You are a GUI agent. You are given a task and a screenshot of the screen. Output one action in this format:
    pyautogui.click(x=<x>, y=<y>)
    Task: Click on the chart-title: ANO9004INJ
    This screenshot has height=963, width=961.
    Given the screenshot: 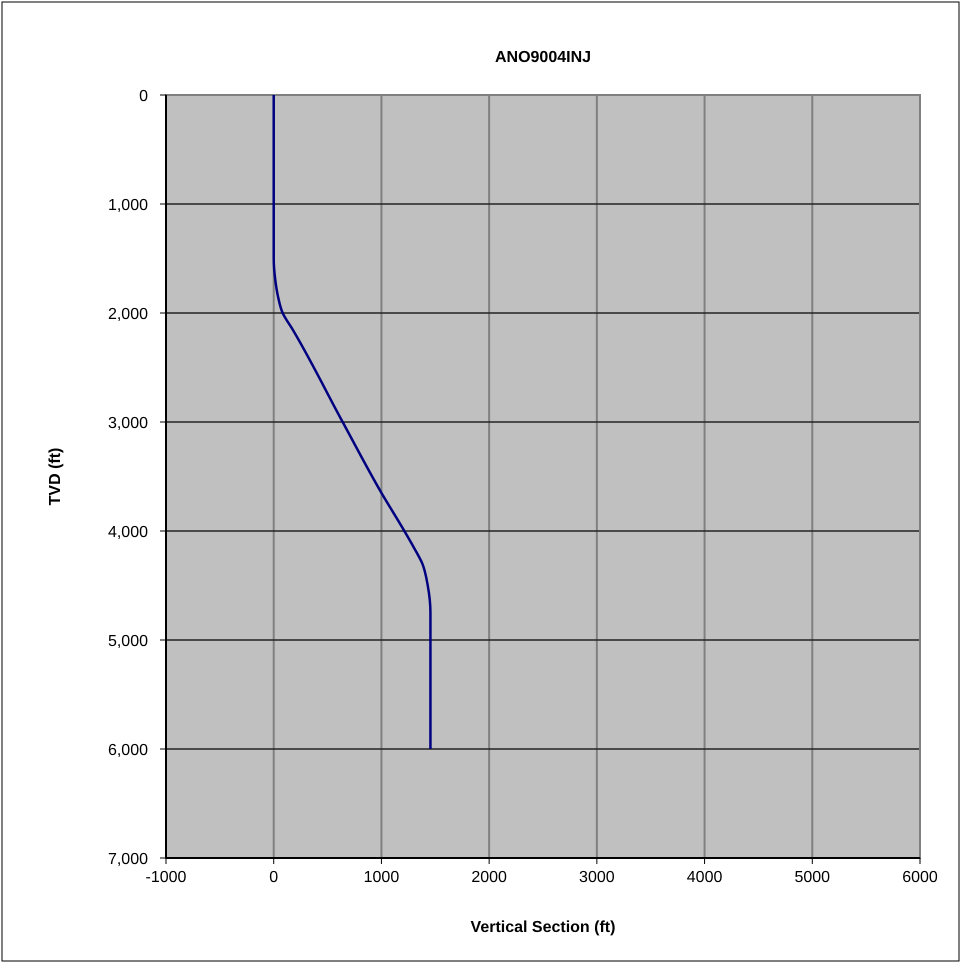 What is the action you would take?
    pyautogui.click(x=543, y=57)
    